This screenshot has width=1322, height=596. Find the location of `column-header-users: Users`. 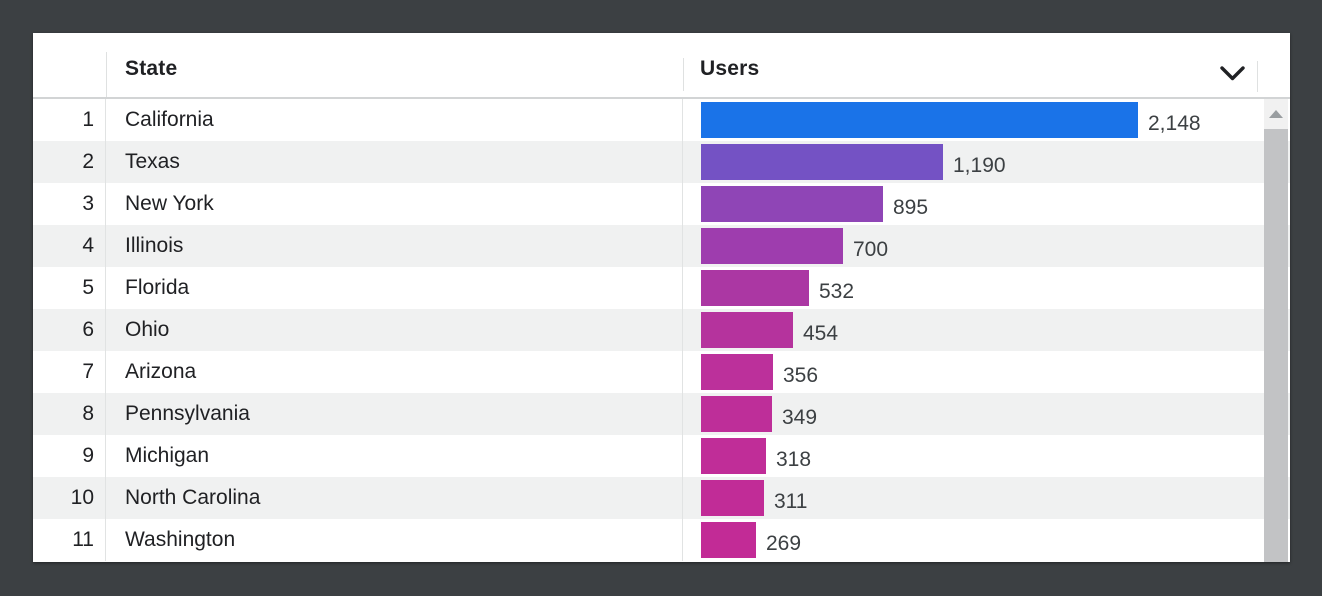

column-header-users: Users is located at coordinates (730, 68).